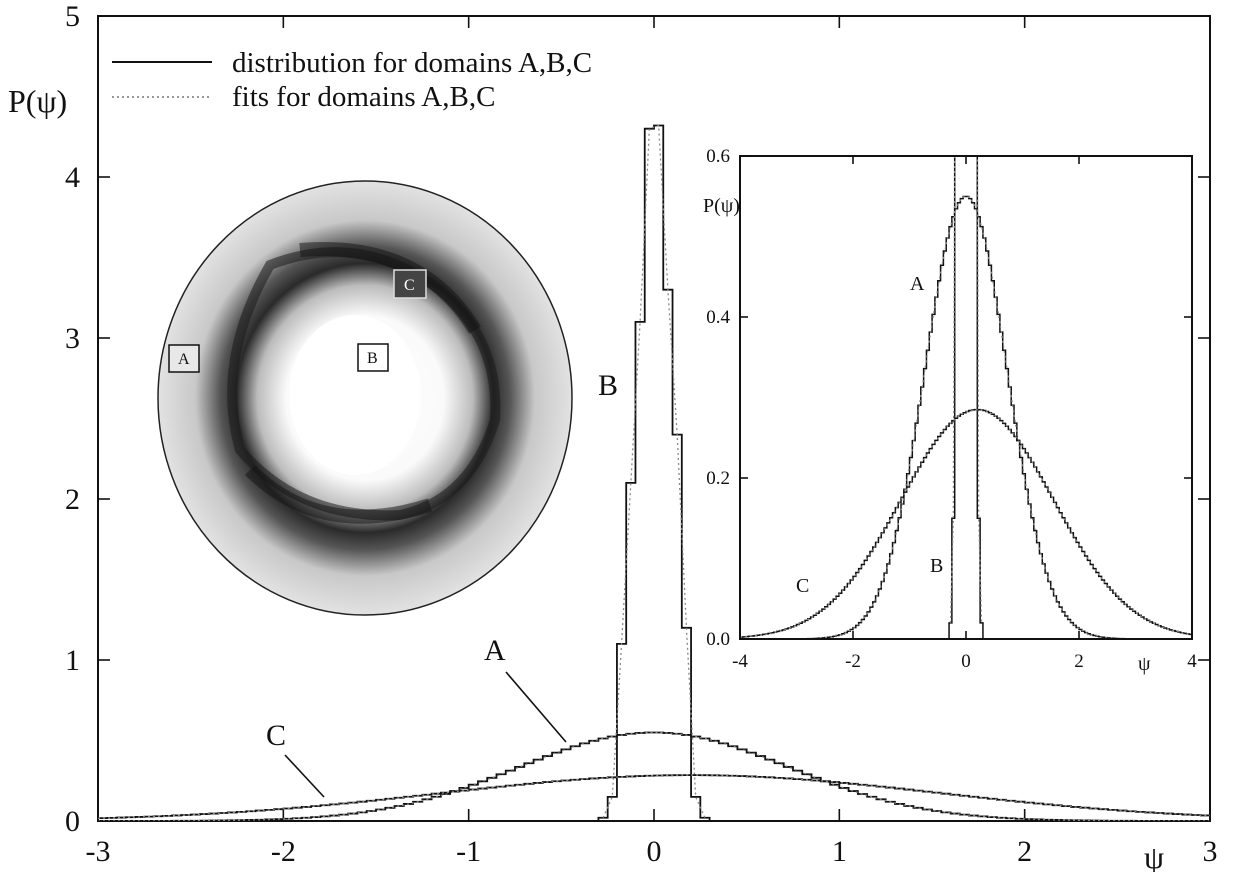 The height and width of the screenshot is (872, 1237). I want to click on inset-x-axis-label: ψ, so click(1144, 664).